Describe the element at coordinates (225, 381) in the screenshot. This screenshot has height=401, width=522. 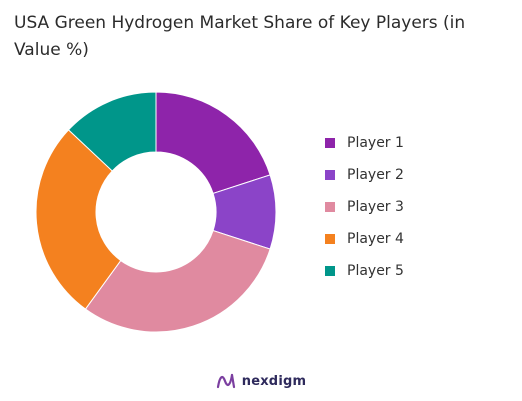
I see `nexdigm-logo-icon` at that location.